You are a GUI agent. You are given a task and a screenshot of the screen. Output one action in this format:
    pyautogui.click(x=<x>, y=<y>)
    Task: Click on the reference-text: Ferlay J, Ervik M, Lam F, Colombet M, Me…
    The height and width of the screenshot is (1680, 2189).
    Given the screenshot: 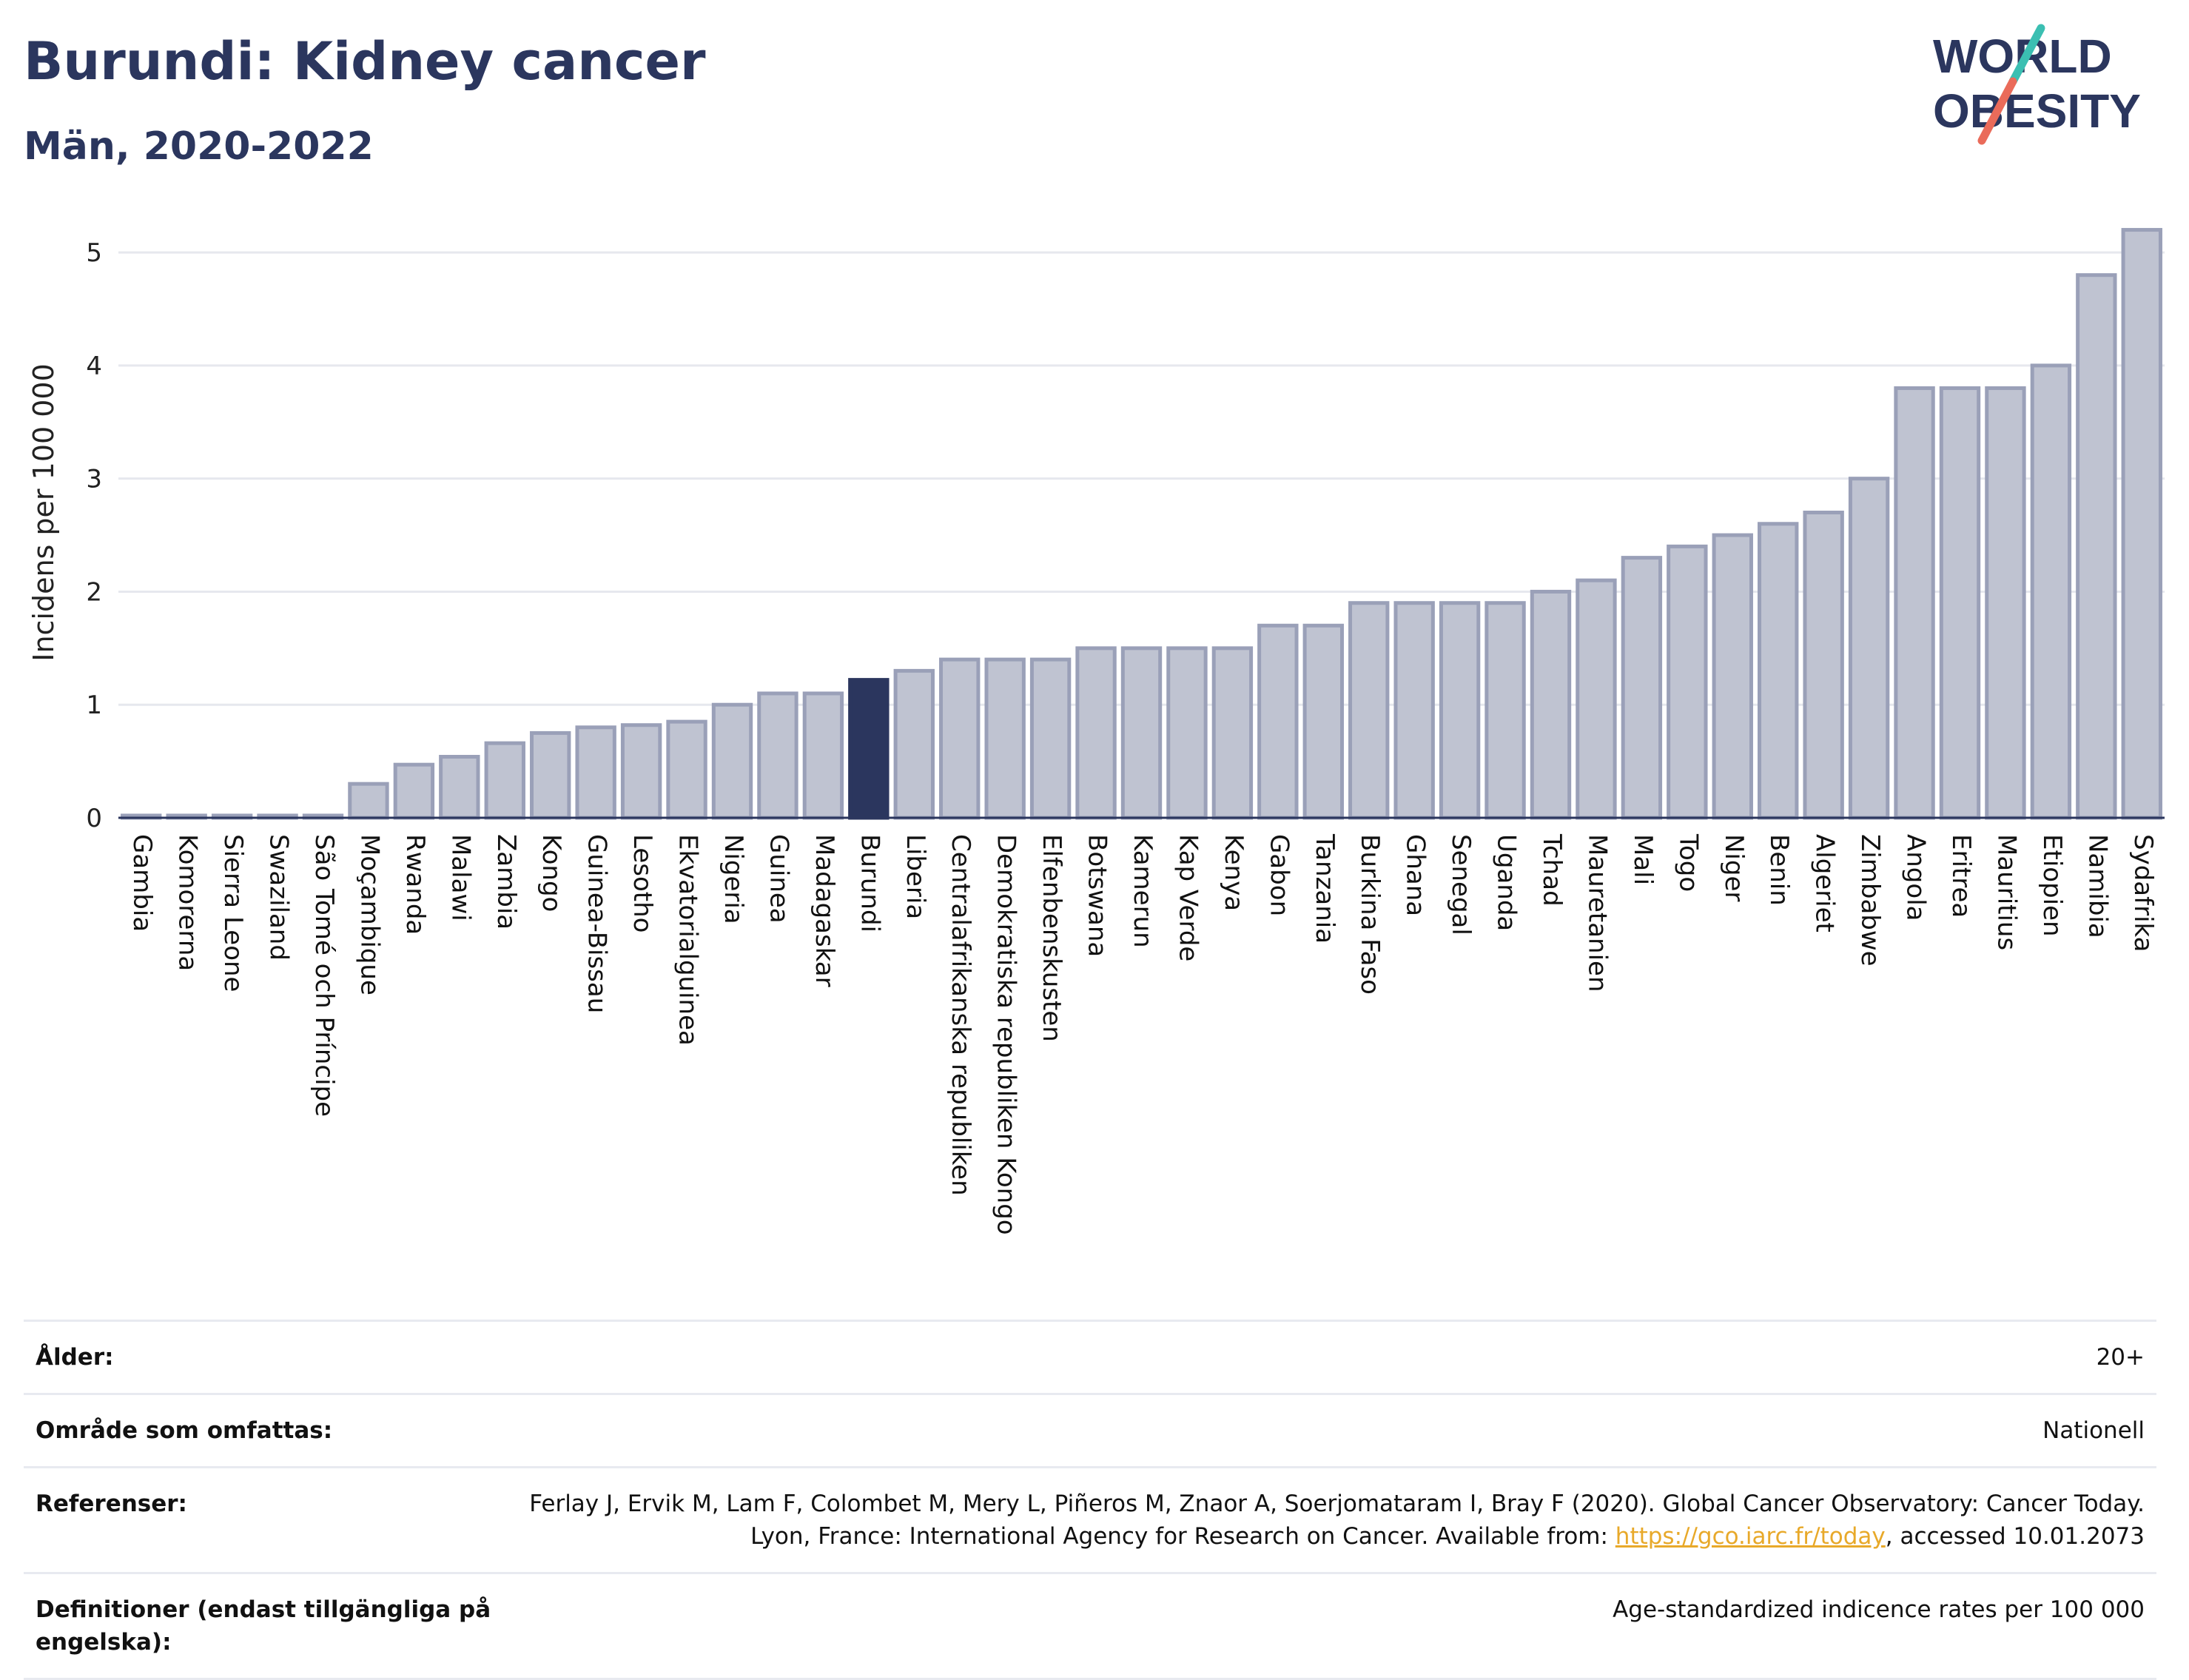 What is the action you would take?
    pyautogui.click(x=1337, y=1521)
    